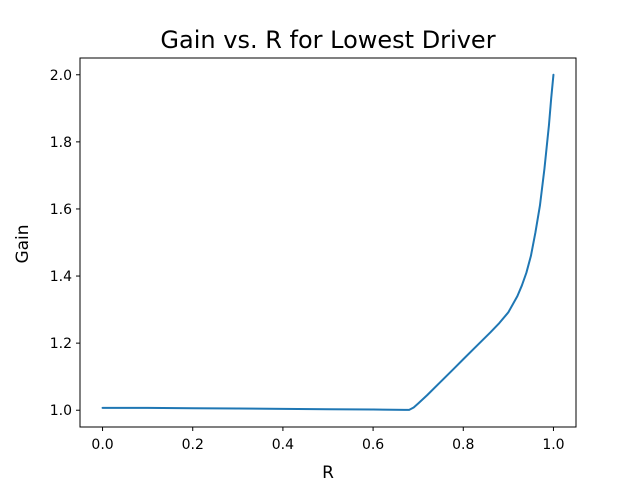 This screenshot has width=640, height=484. I want to click on y-tick-label: 1.4, so click(61, 277).